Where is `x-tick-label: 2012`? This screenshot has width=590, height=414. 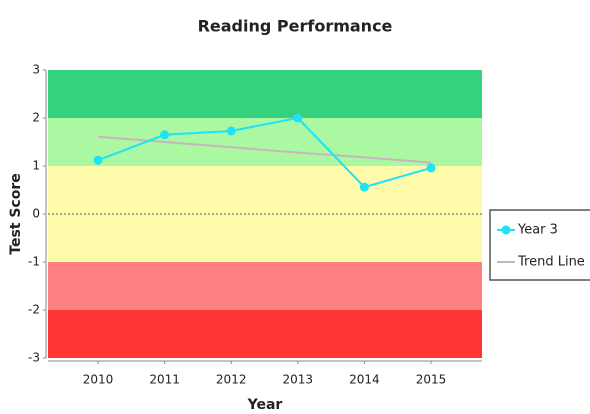 x-tick-label: 2012 is located at coordinates (231, 380).